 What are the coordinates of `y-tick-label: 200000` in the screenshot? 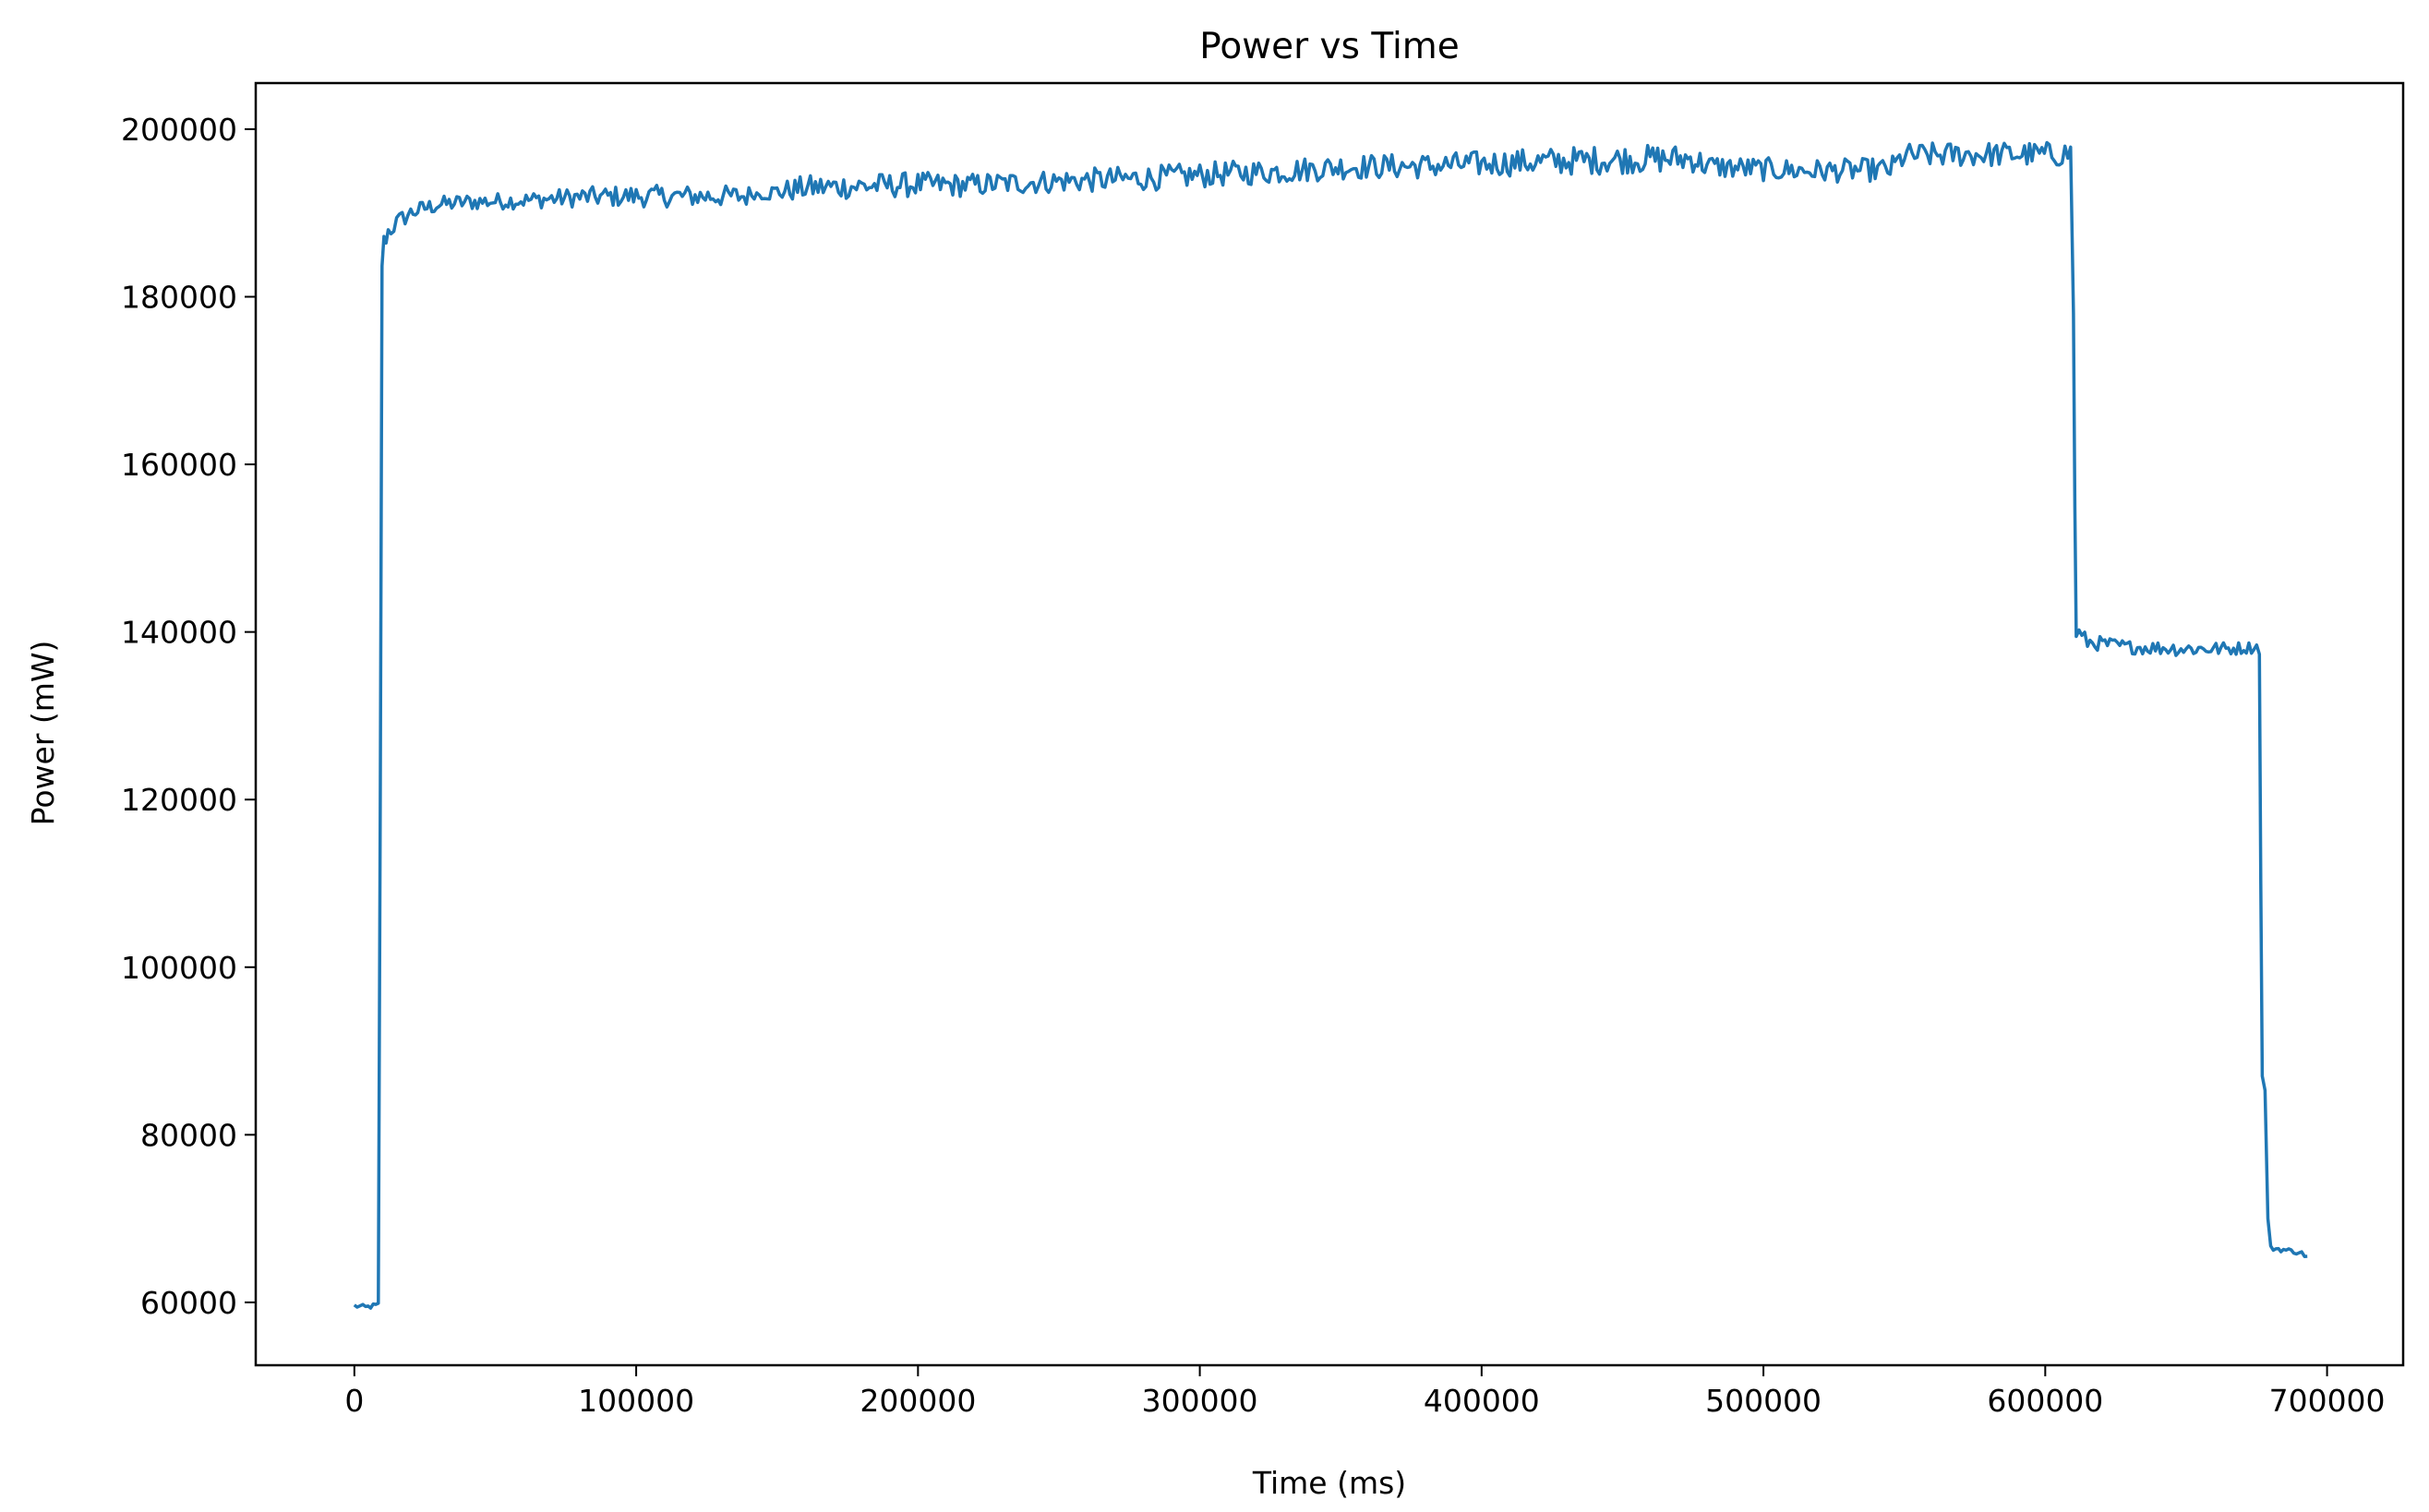 It's located at (179, 130).